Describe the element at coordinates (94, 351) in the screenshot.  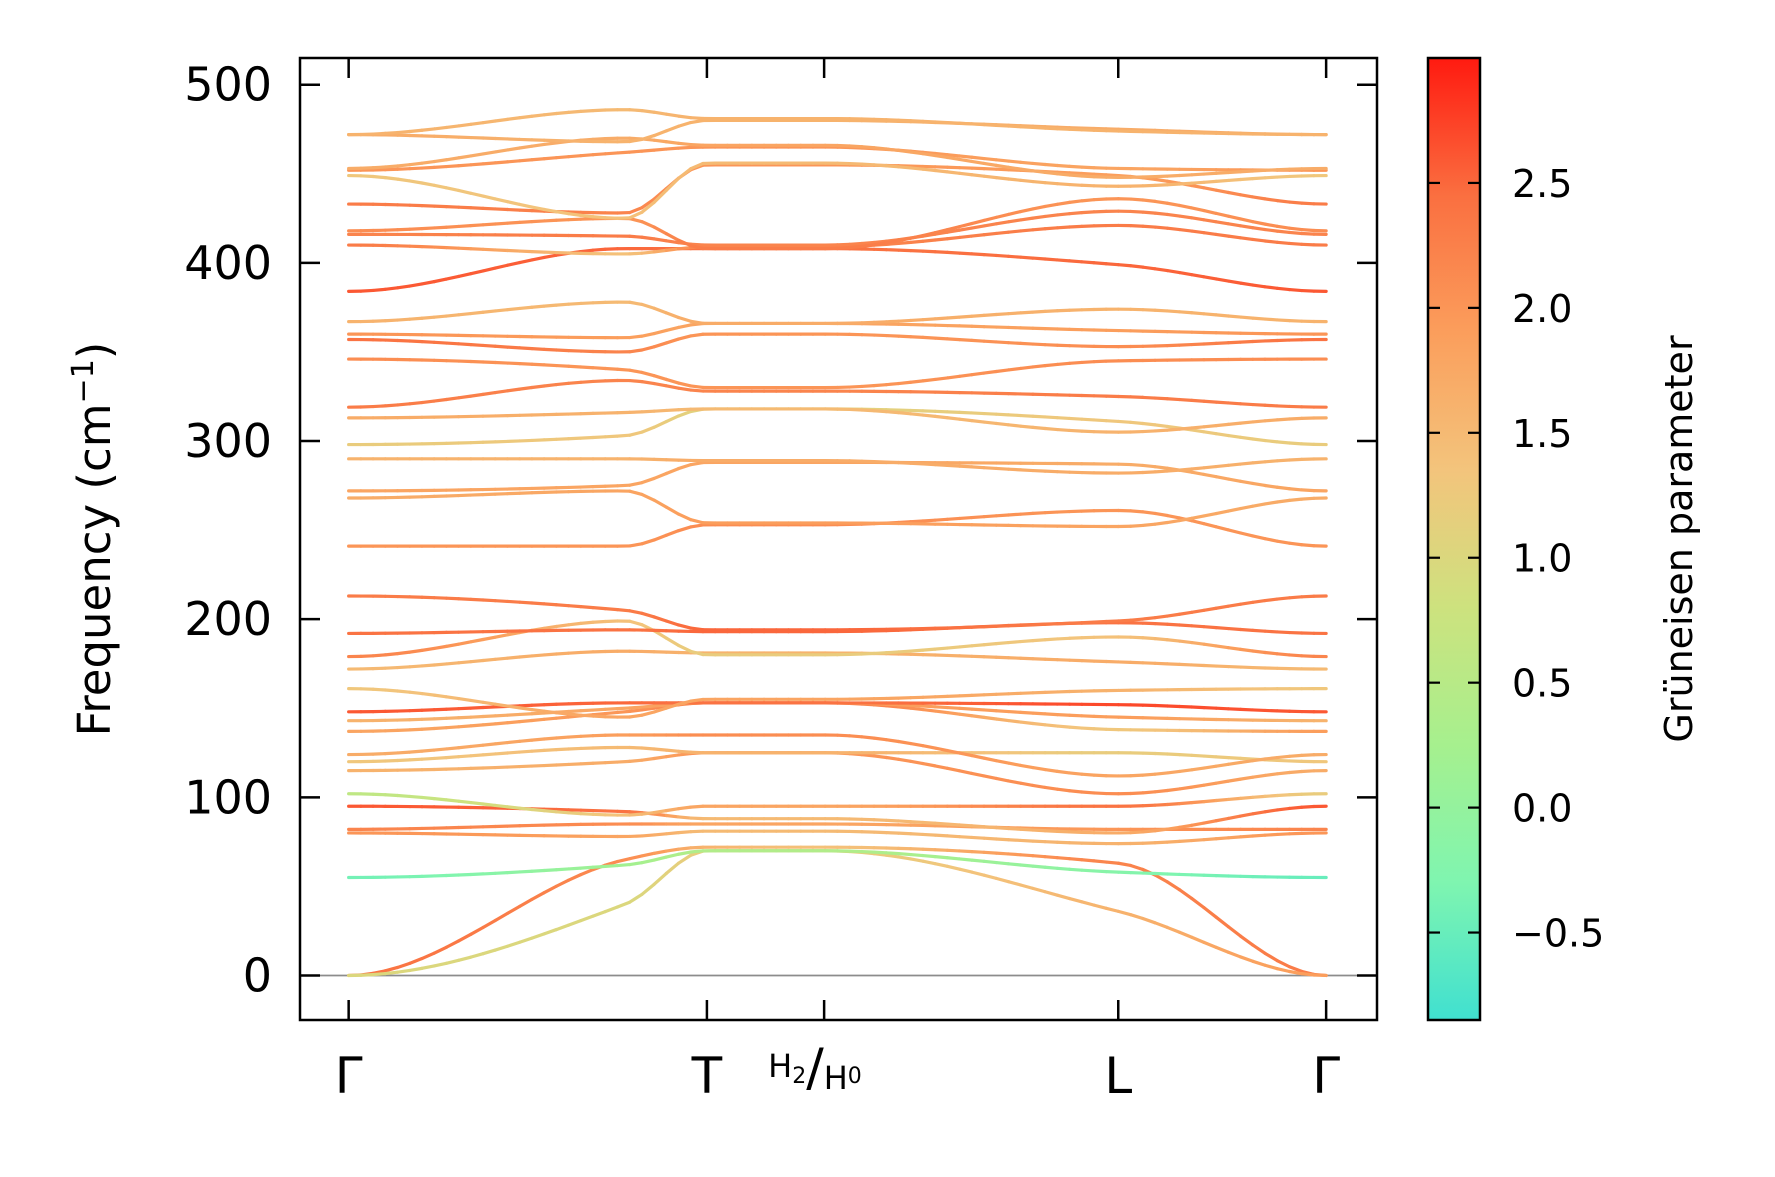
I see `y-axis-label-close: )` at that location.